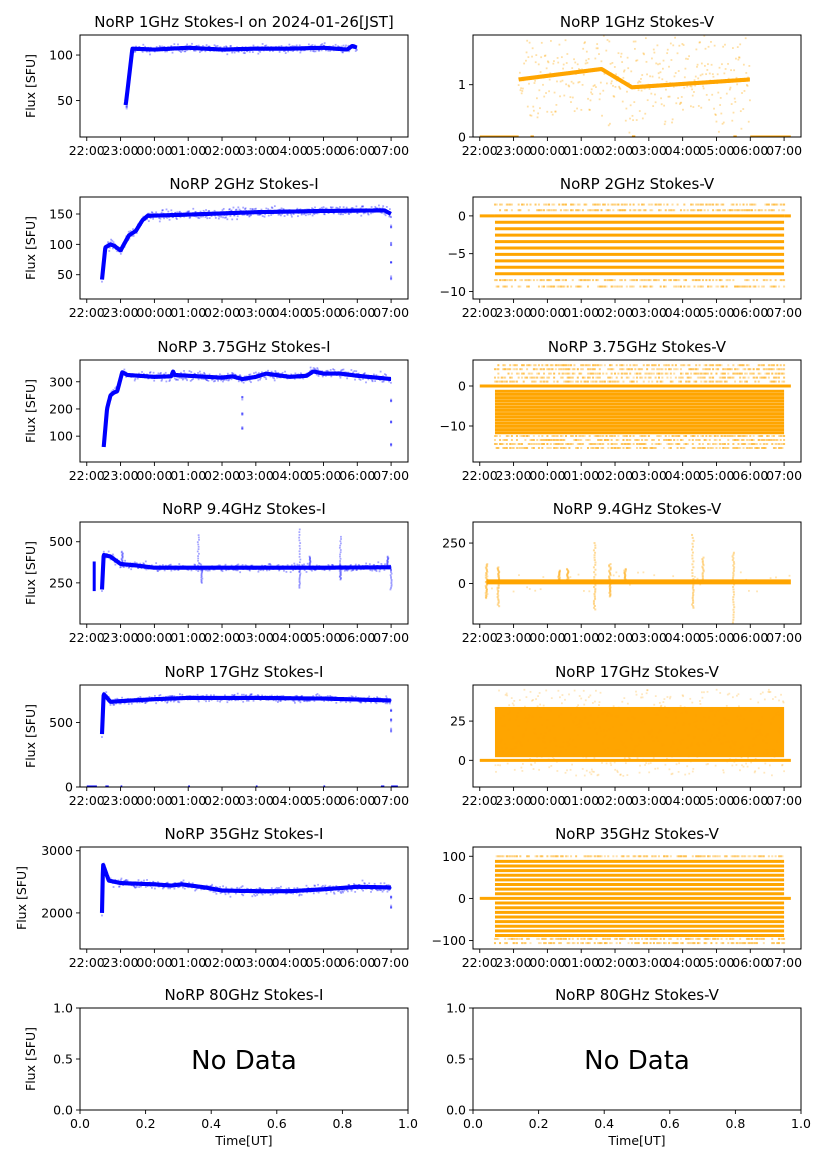 This screenshot has width=827, height=1169. What do you see at coordinates (649, 312) in the screenshot?
I see `x-tick-label: 03:00` at bounding box center [649, 312].